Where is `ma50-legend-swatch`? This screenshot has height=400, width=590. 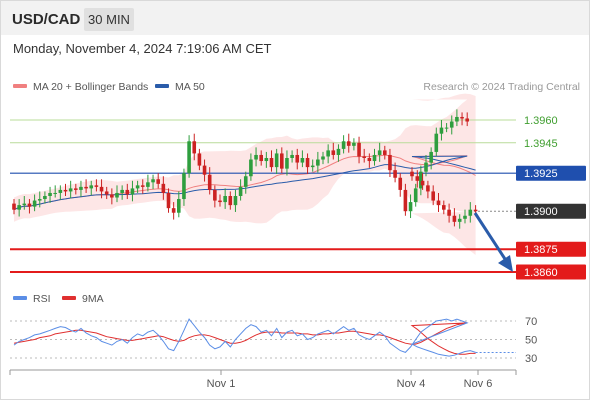 ma50-legend-swatch is located at coordinates (162, 86).